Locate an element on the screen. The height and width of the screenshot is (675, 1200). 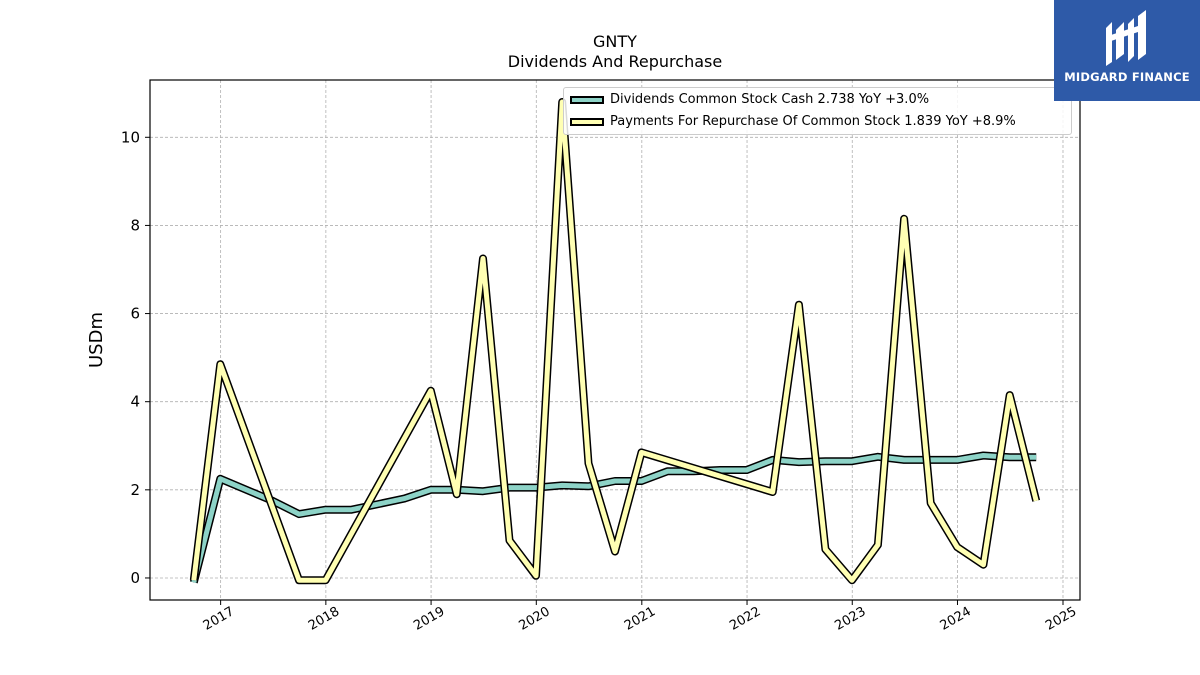
logo-text: MIDGARD FINANCE is located at coordinates (1127, 77).